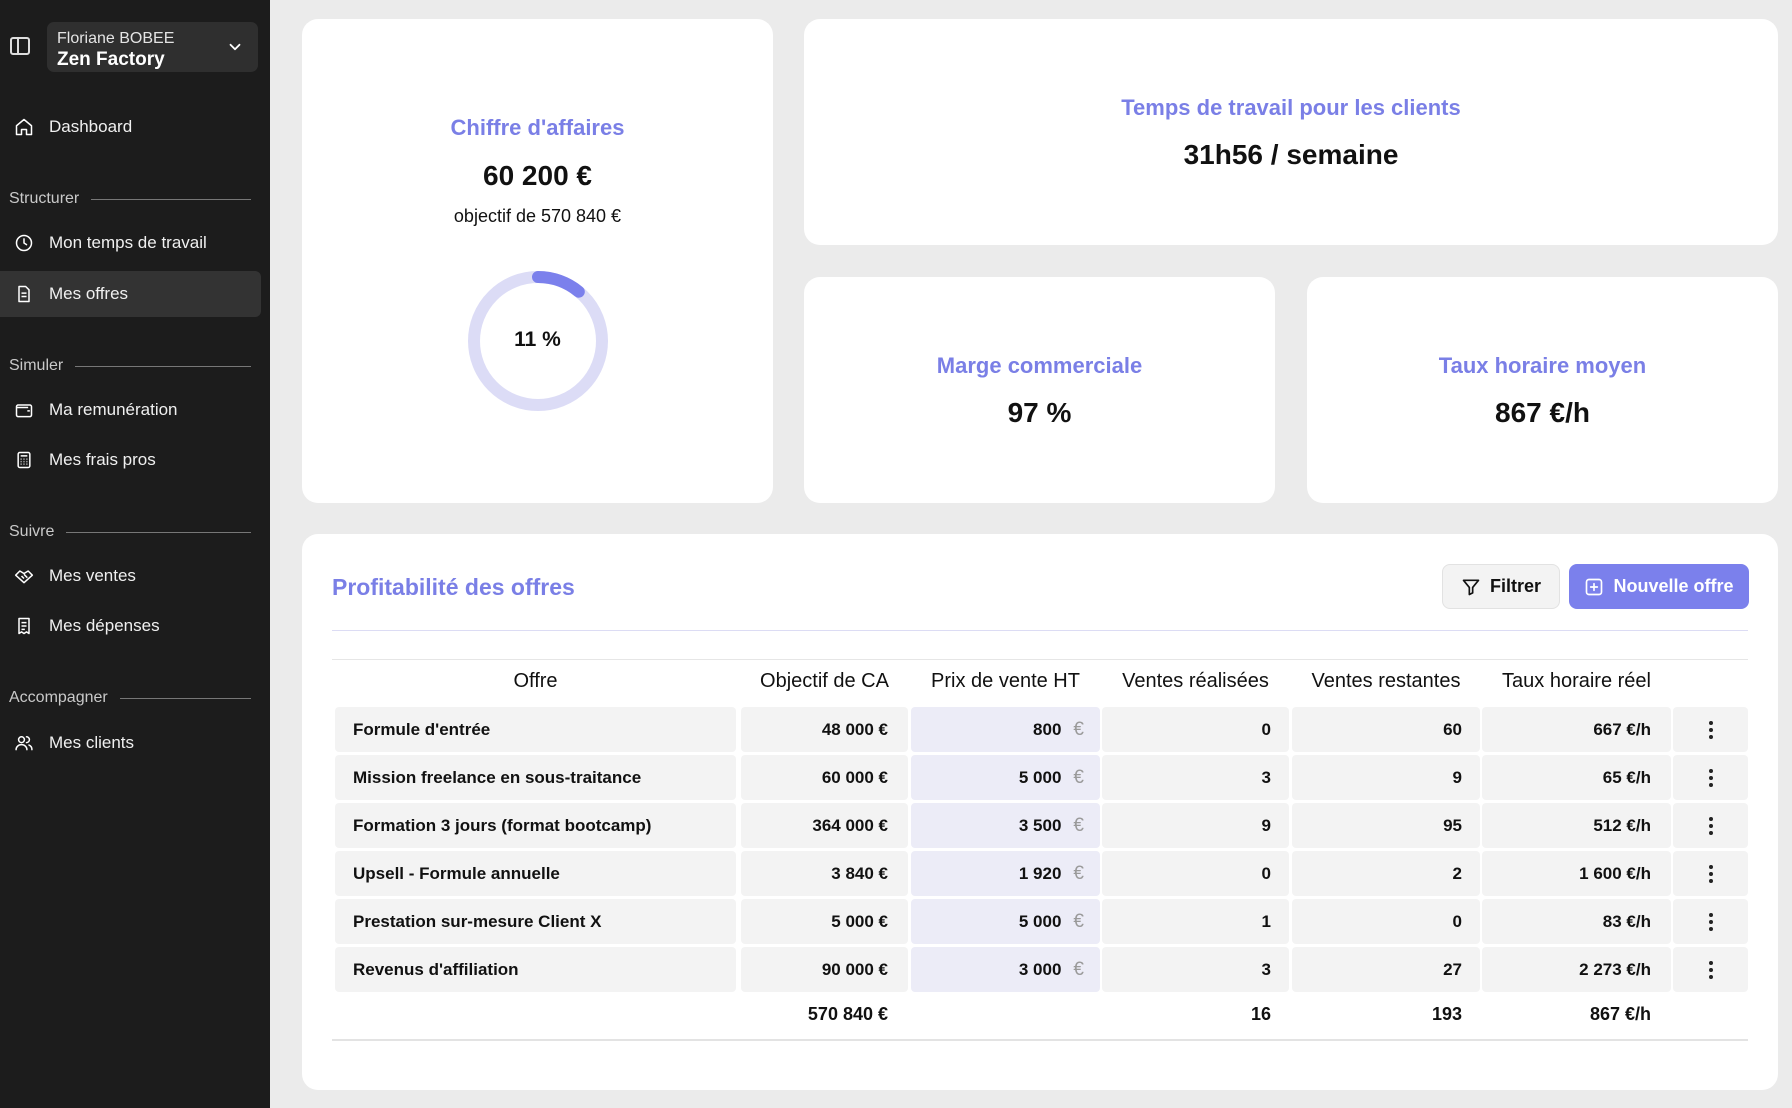 The image size is (1792, 1108). I want to click on column-header-ventes-realisees: Ventes réalisées, so click(1195, 681).